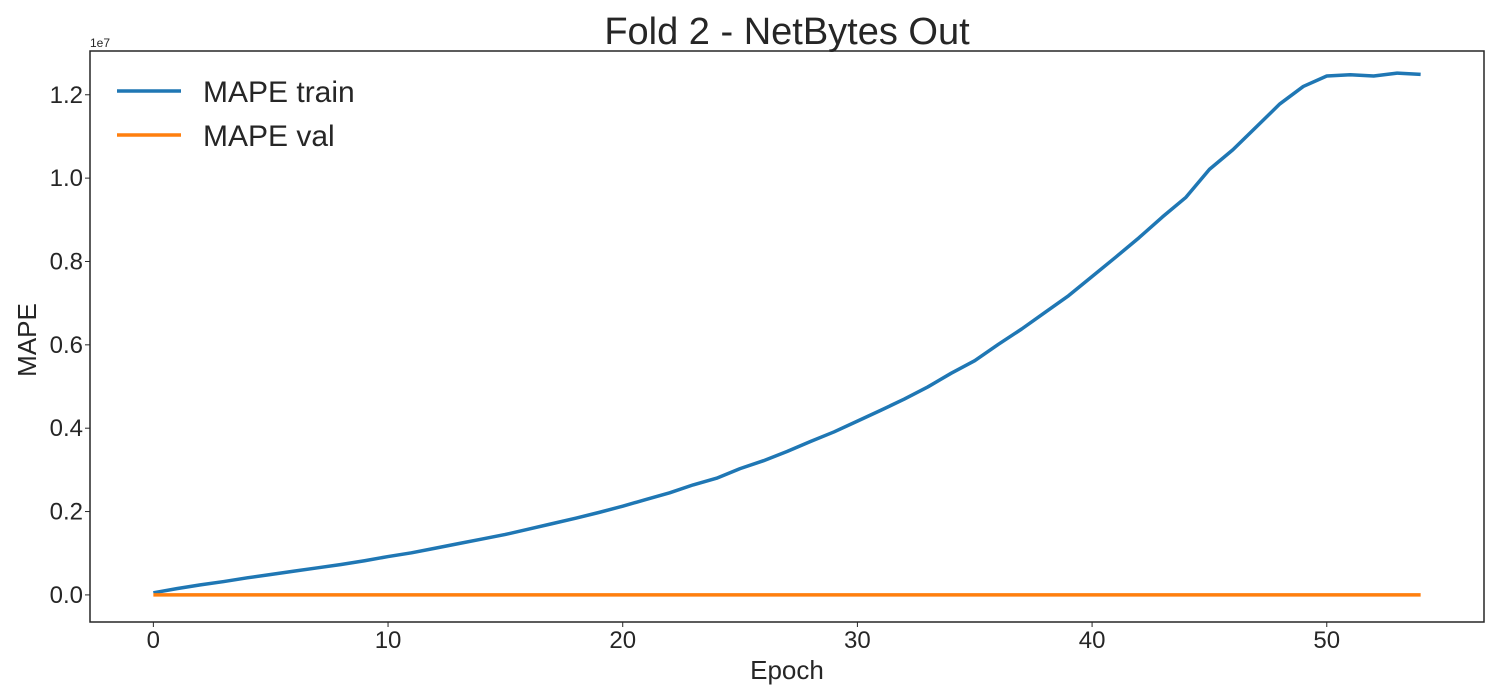  Describe the element at coordinates (1092, 640) in the screenshot. I see `x-tick-label: 40` at that location.